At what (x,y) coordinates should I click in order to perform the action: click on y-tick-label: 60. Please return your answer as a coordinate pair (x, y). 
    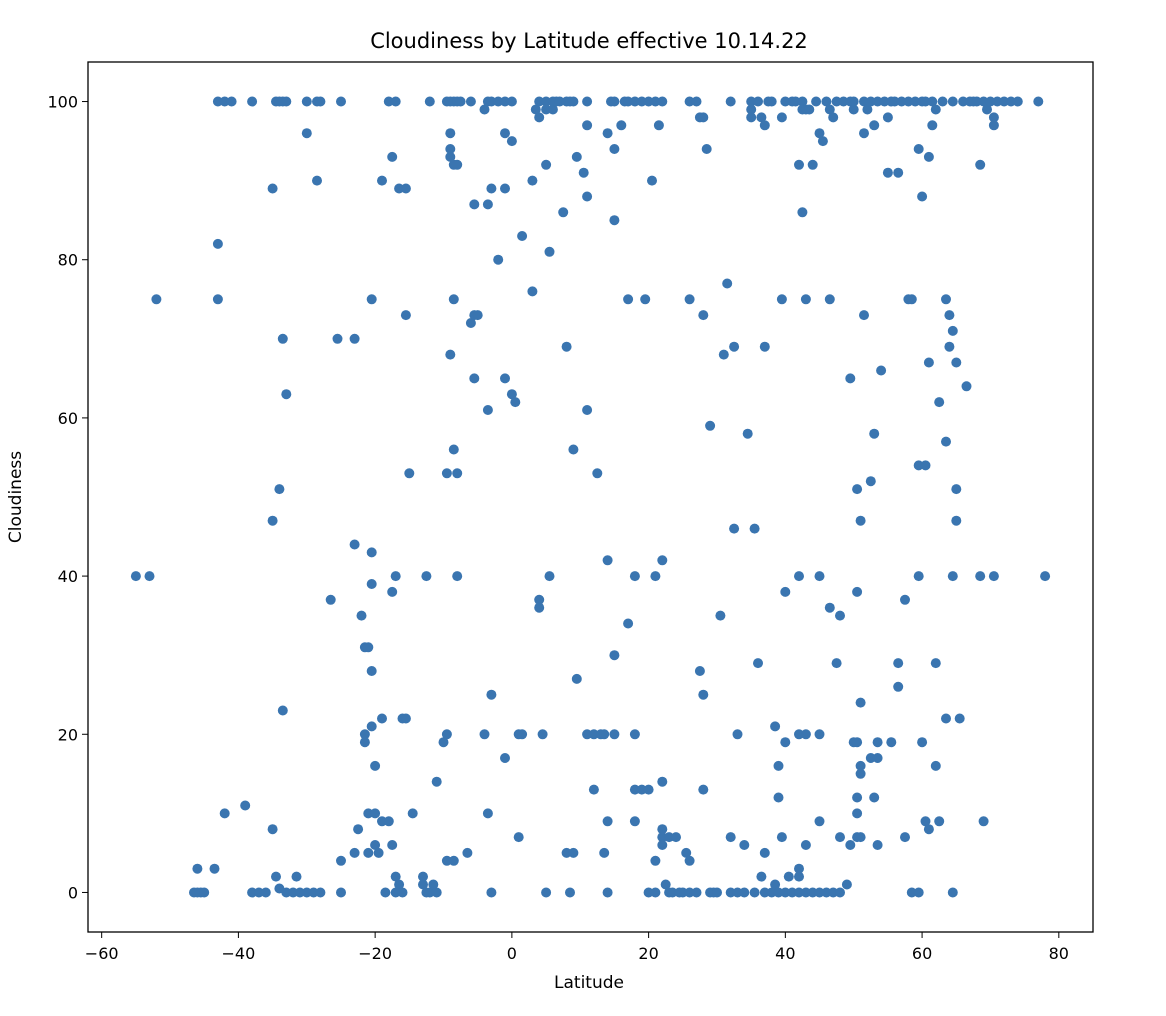
    Looking at the image, I should click on (68, 418).